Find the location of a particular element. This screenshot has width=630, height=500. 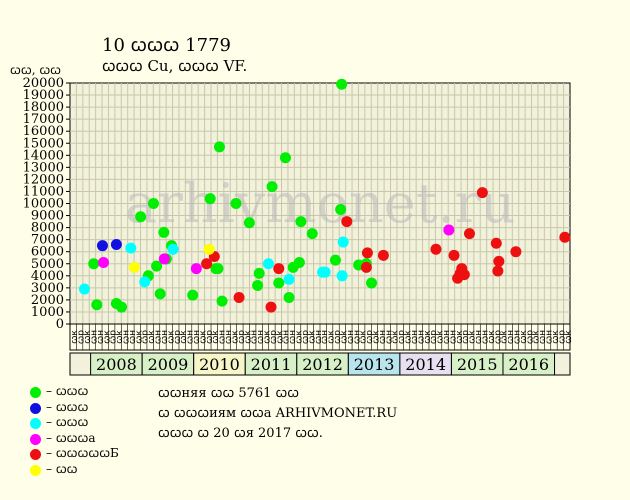

chart-title: 10 ꞷꞷꞷ 1779 is located at coordinates (166, 45).